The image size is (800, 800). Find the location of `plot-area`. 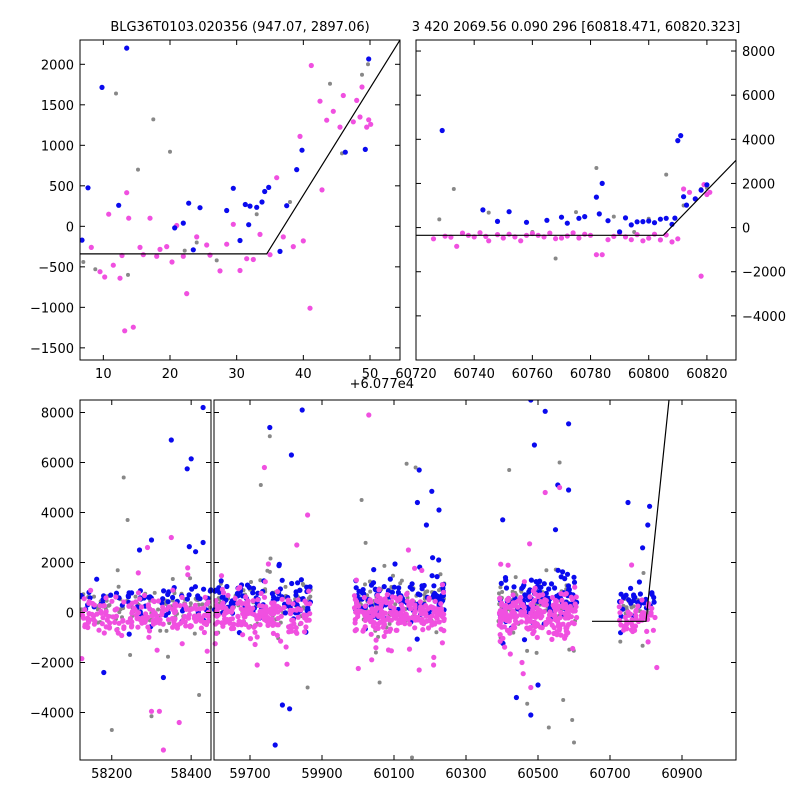

plot-area is located at coordinates (576, 203).